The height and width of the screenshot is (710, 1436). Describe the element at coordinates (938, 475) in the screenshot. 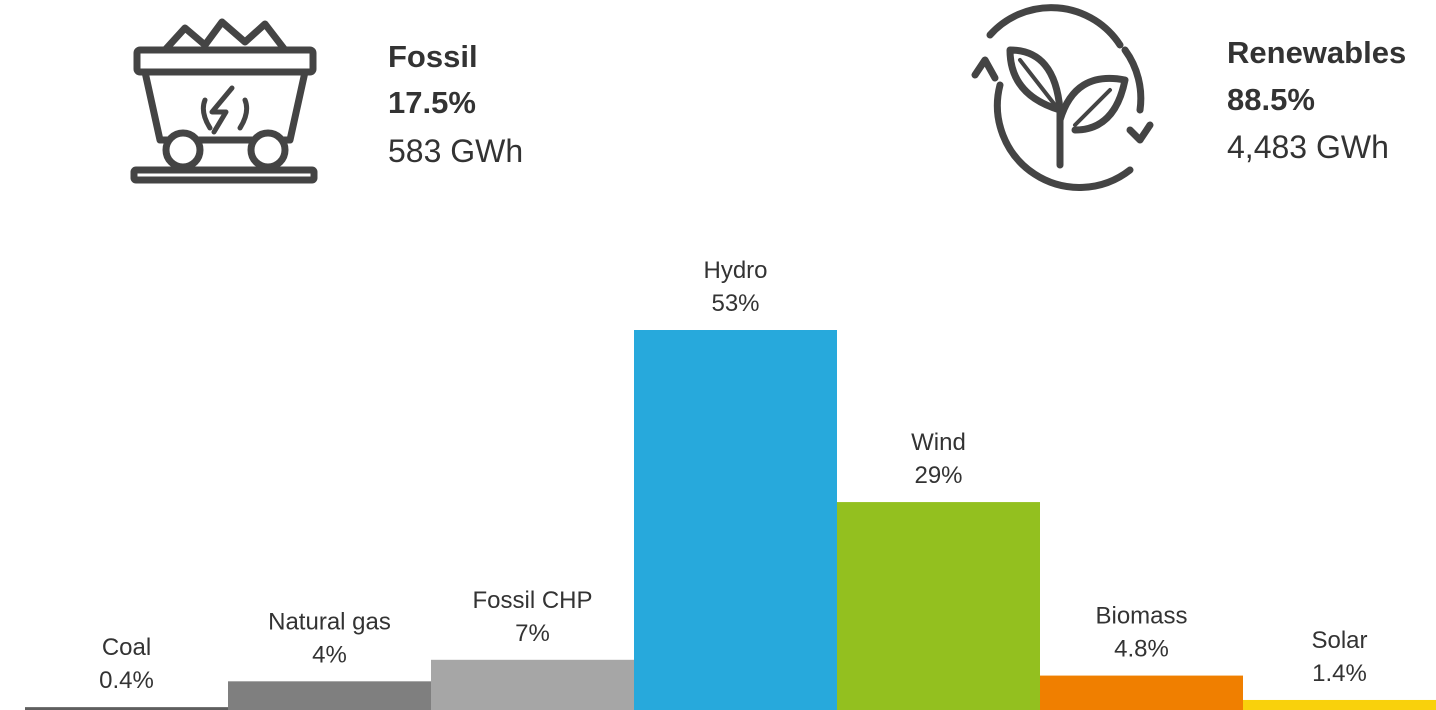

I see `value-label: 29%` at that location.